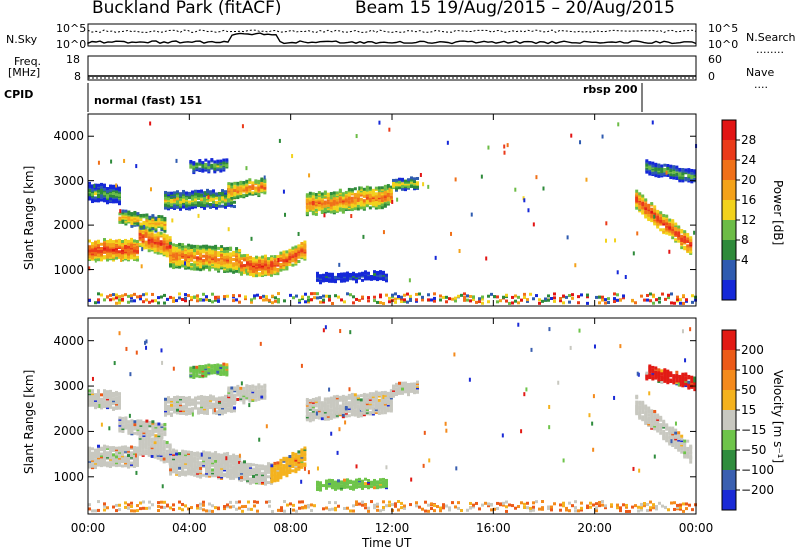 The height and width of the screenshot is (554, 800). What do you see at coordinates (392, 35) in the screenshot?
I see `nsky-panel-frame` at bounding box center [392, 35].